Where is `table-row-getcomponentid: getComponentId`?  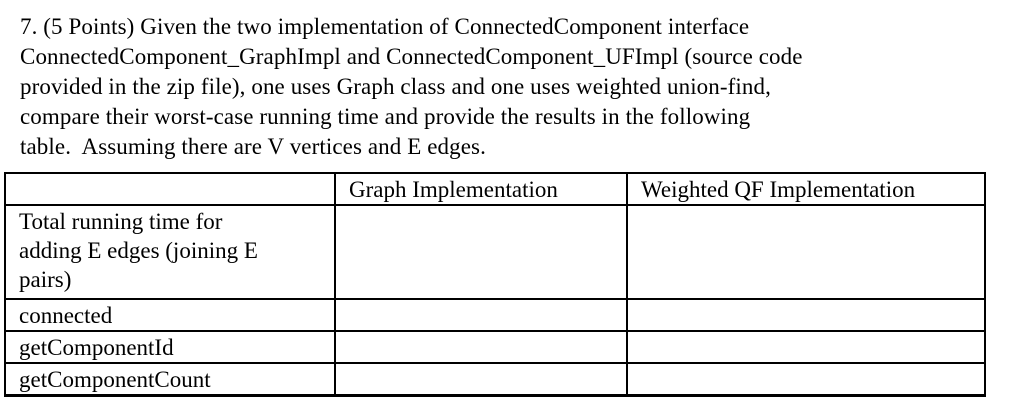
table-row-getcomponentid: getComponentId is located at coordinates (495, 347).